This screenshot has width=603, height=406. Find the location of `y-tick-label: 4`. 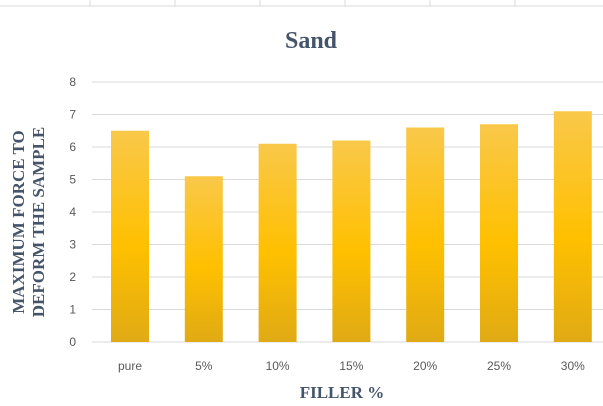

y-tick-label: 4 is located at coordinates (72, 212).